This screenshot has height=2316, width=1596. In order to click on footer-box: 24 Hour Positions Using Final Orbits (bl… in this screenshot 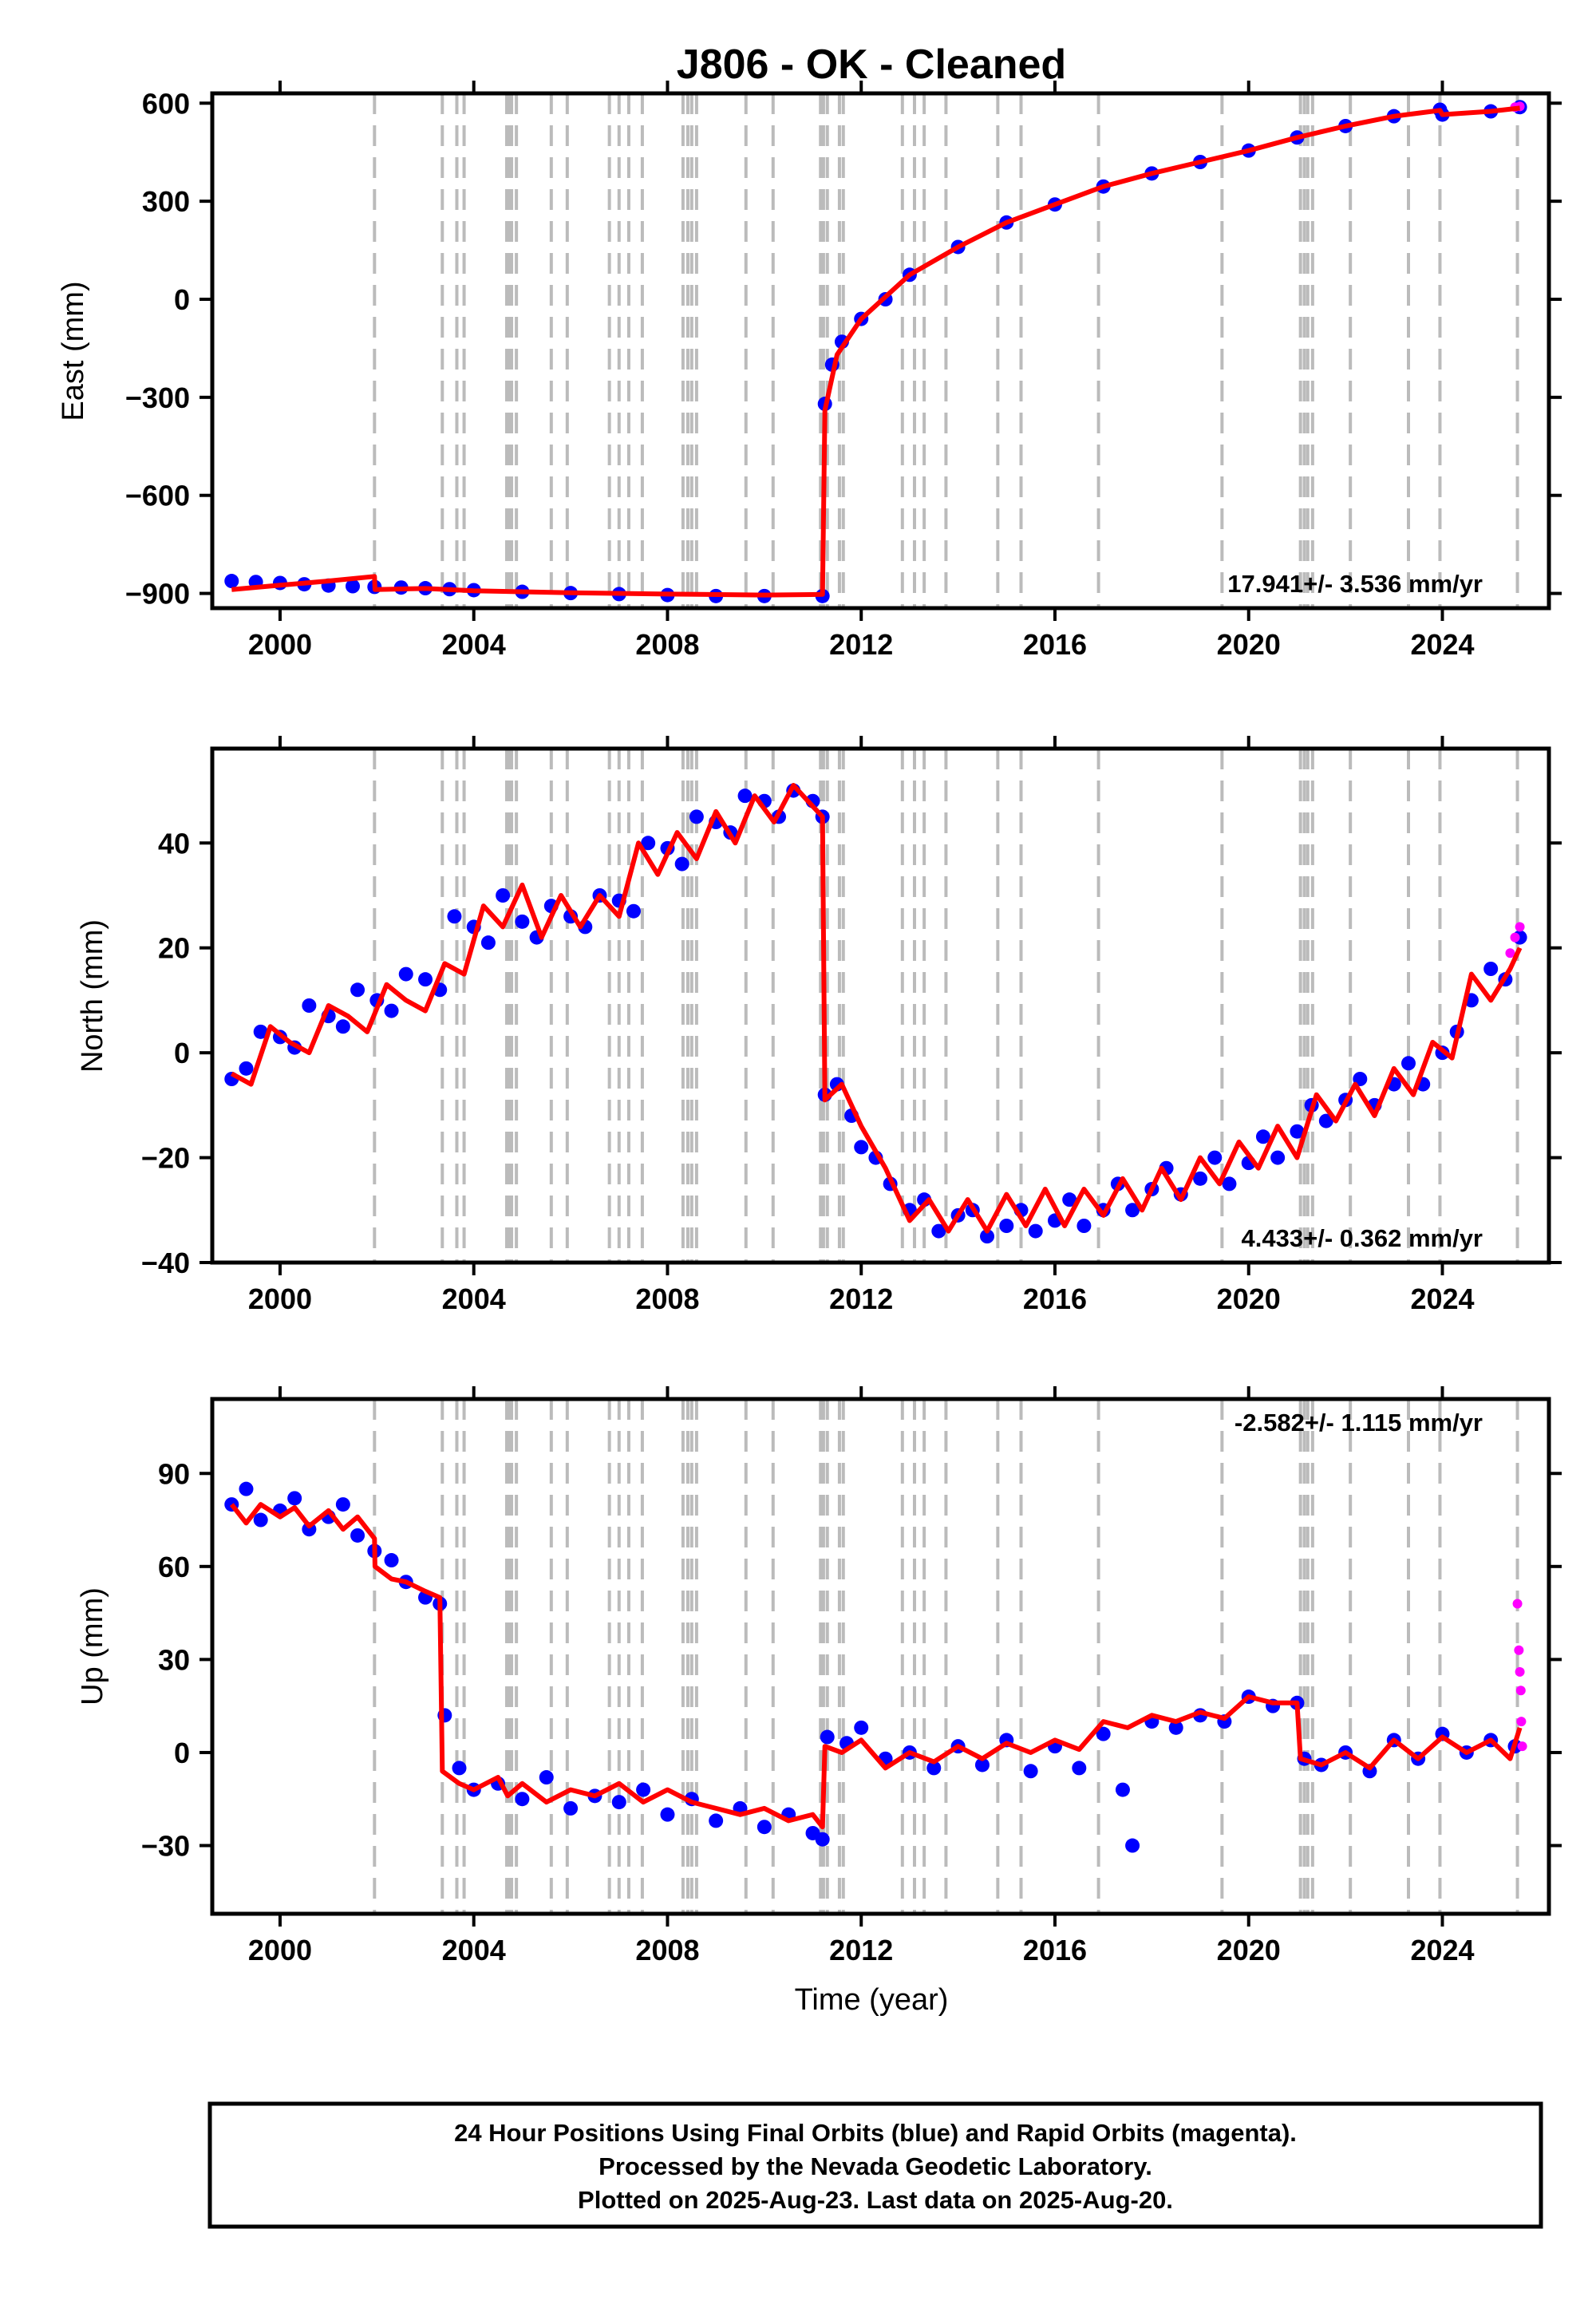, I will do `click(875, 2165)`.